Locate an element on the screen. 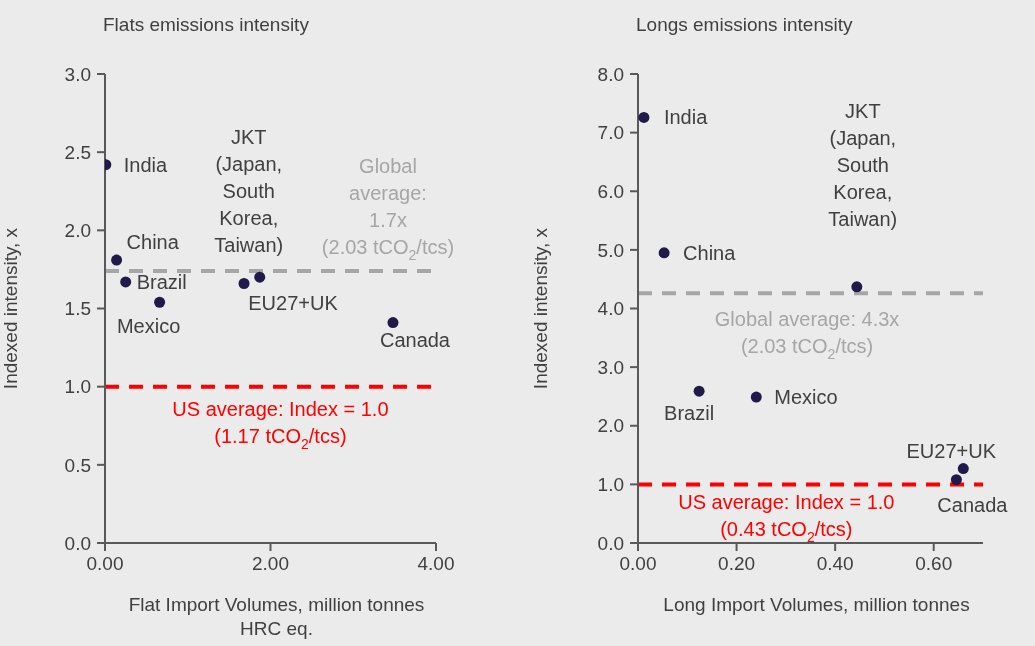  ref-line-label: Global average: 4.3x (2.03 tCO$_{2}$/tcs) is located at coordinates (807, 335).